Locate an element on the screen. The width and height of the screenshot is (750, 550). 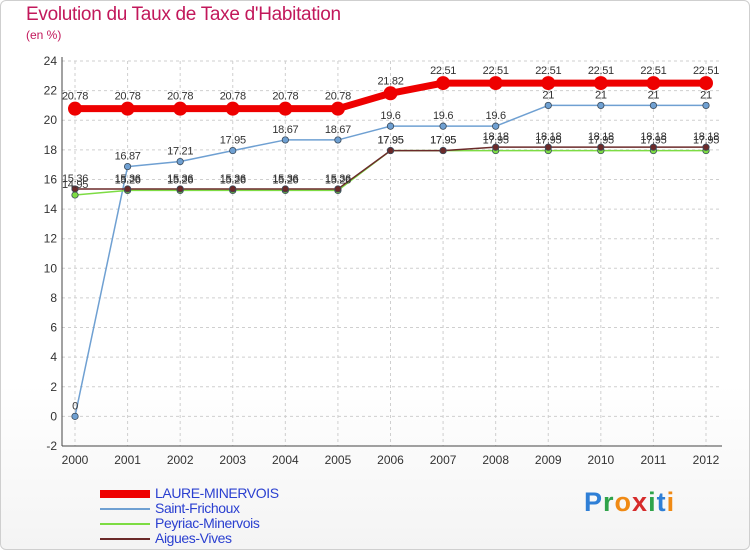
x-tick-label: 2009 is located at coordinates (548, 460).